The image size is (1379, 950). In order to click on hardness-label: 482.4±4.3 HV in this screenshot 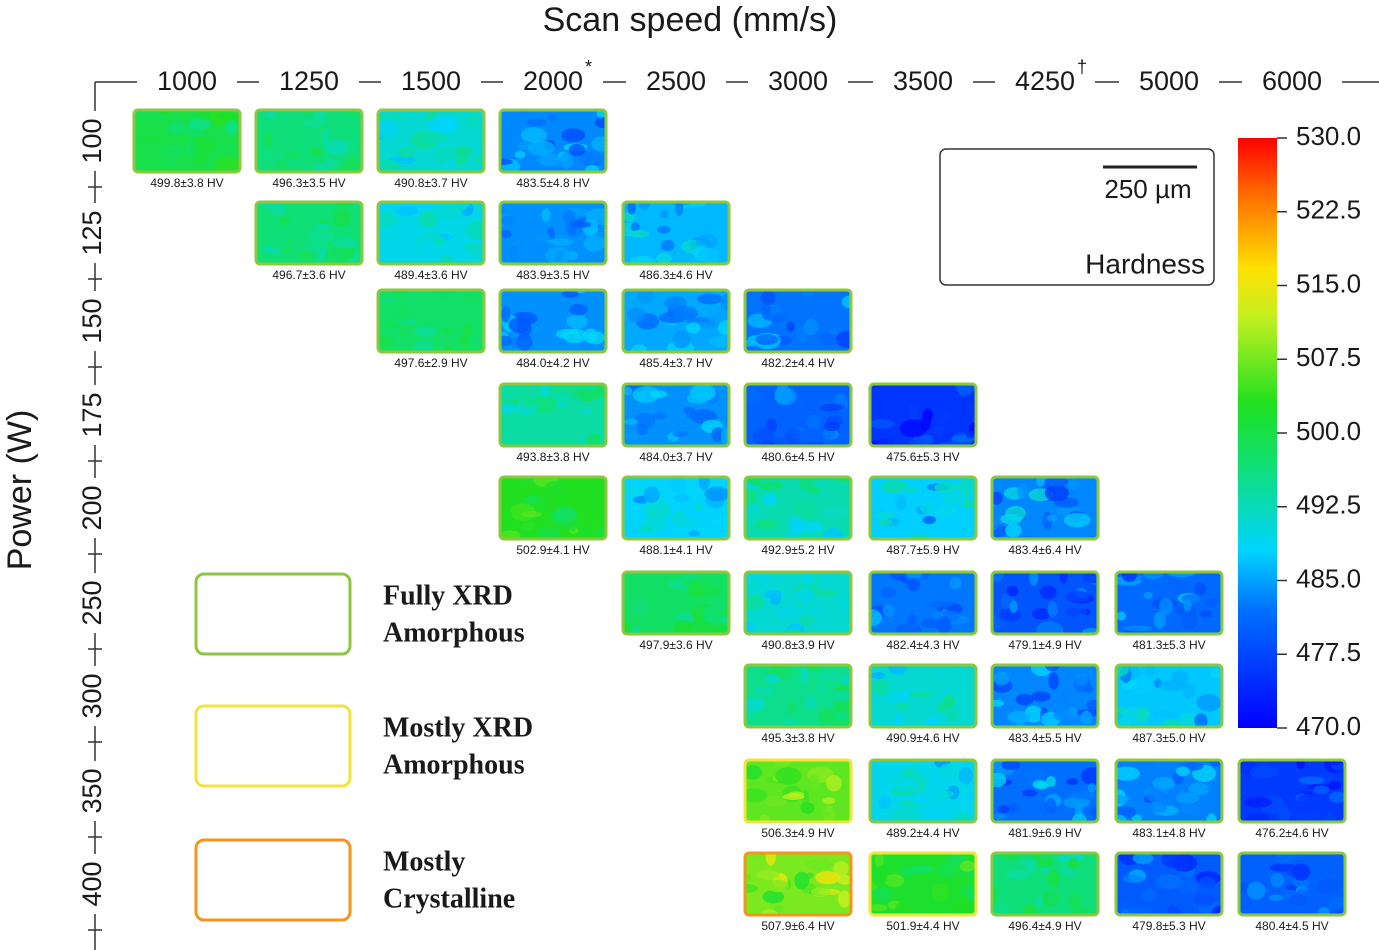, I will do `click(922, 645)`.